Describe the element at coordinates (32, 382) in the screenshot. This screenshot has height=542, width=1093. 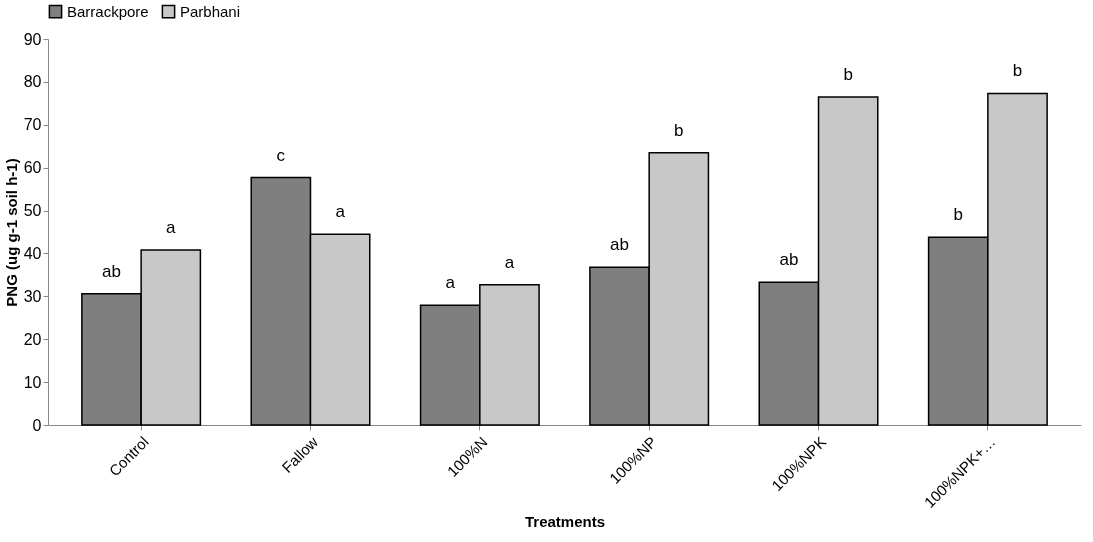
I see `y-tick-label: 10` at that location.